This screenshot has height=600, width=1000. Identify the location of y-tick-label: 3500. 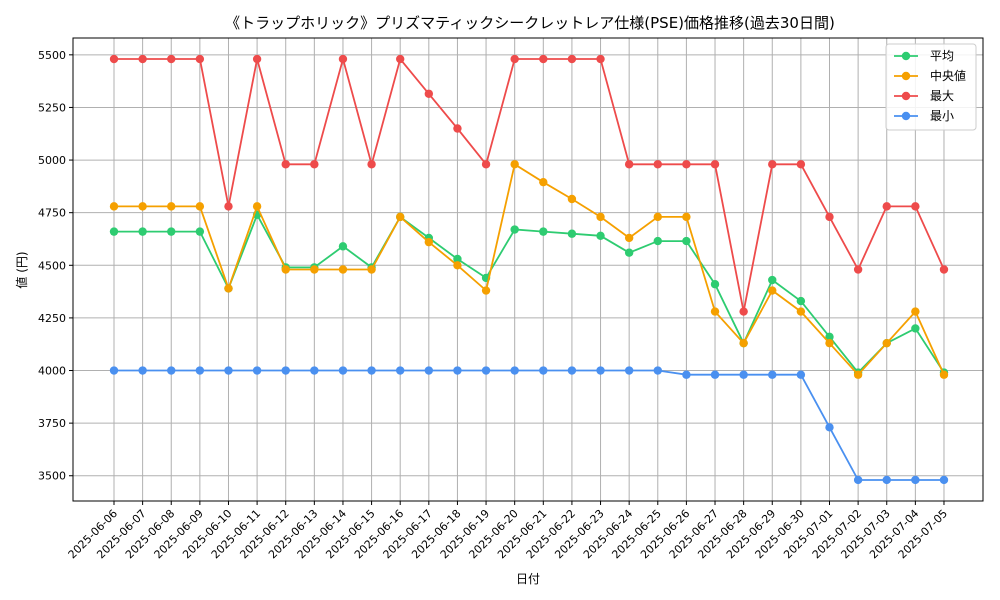
(52, 476).